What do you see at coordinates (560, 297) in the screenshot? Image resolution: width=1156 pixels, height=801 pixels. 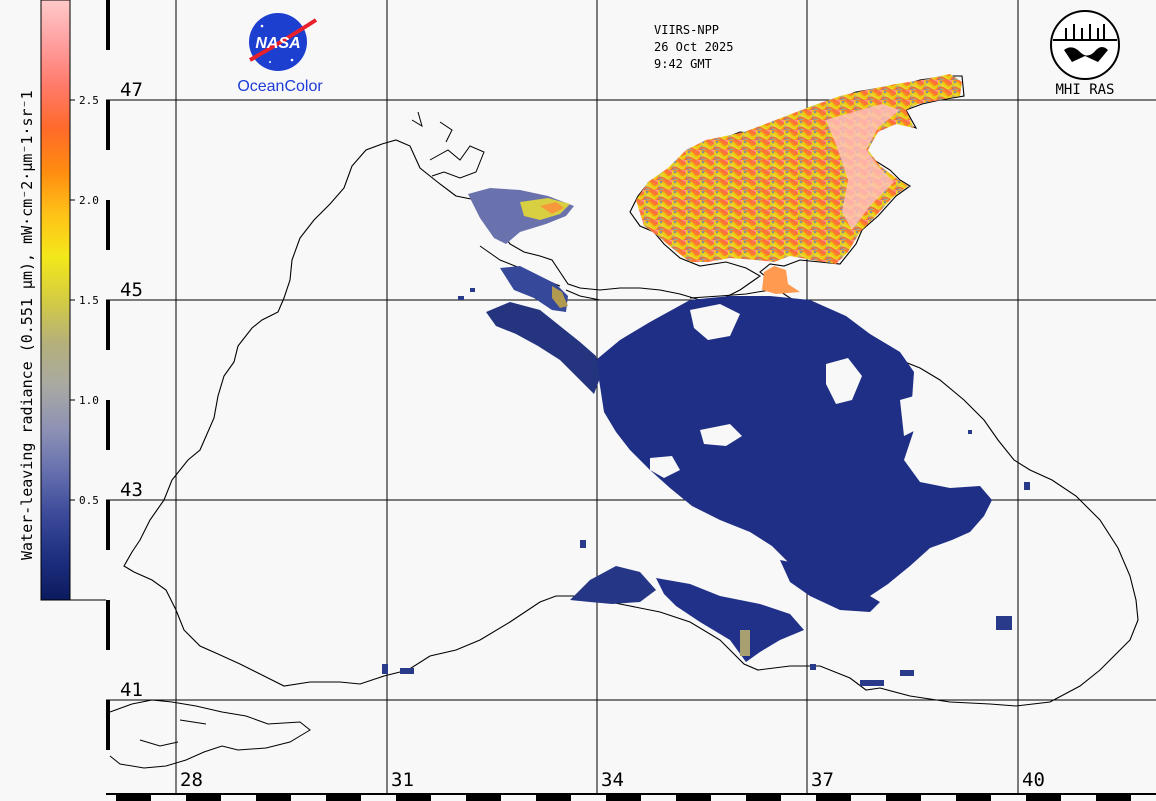 I see `crimea-west-water-edge` at bounding box center [560, 297].